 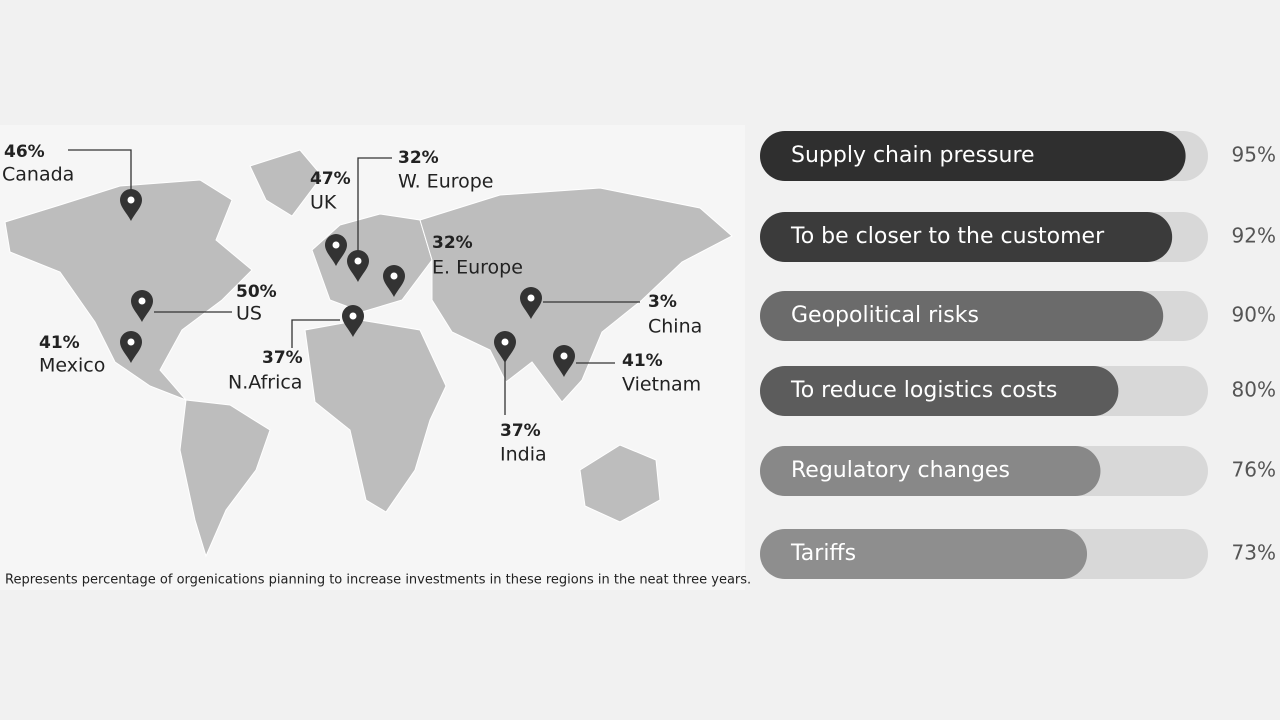 I want to click on region-name: W. Europe, so click(x=446, y=182).